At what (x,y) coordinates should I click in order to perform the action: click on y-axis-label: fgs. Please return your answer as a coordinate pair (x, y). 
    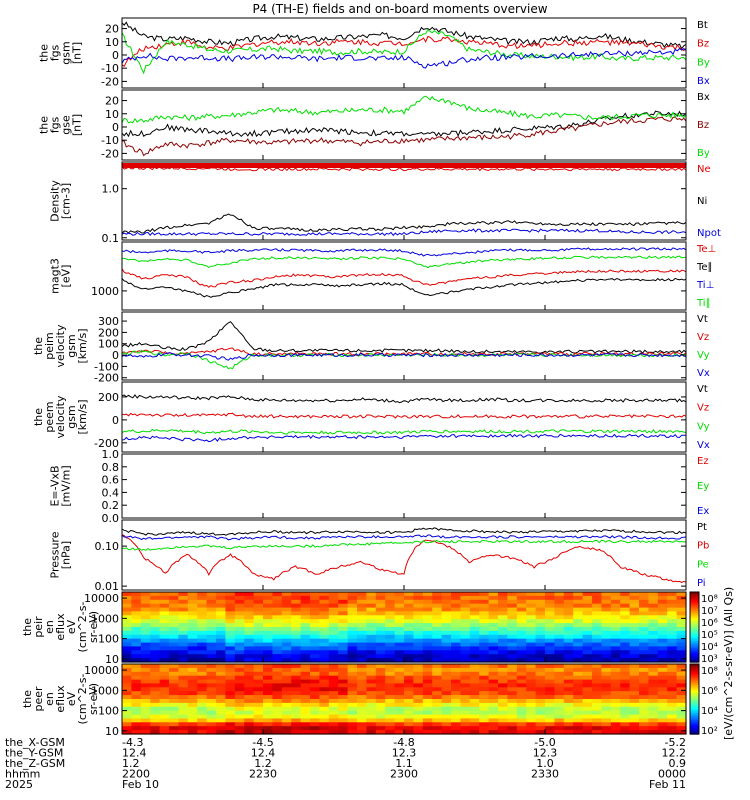
    Looking at the image, I should click on (55, 124).